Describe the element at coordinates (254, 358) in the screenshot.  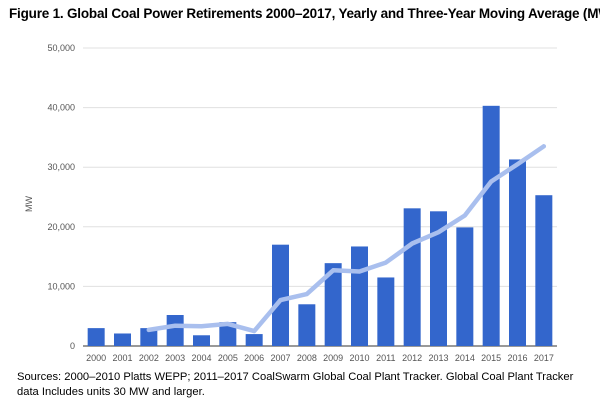
I see `x-tick-label: 2006` at that location.